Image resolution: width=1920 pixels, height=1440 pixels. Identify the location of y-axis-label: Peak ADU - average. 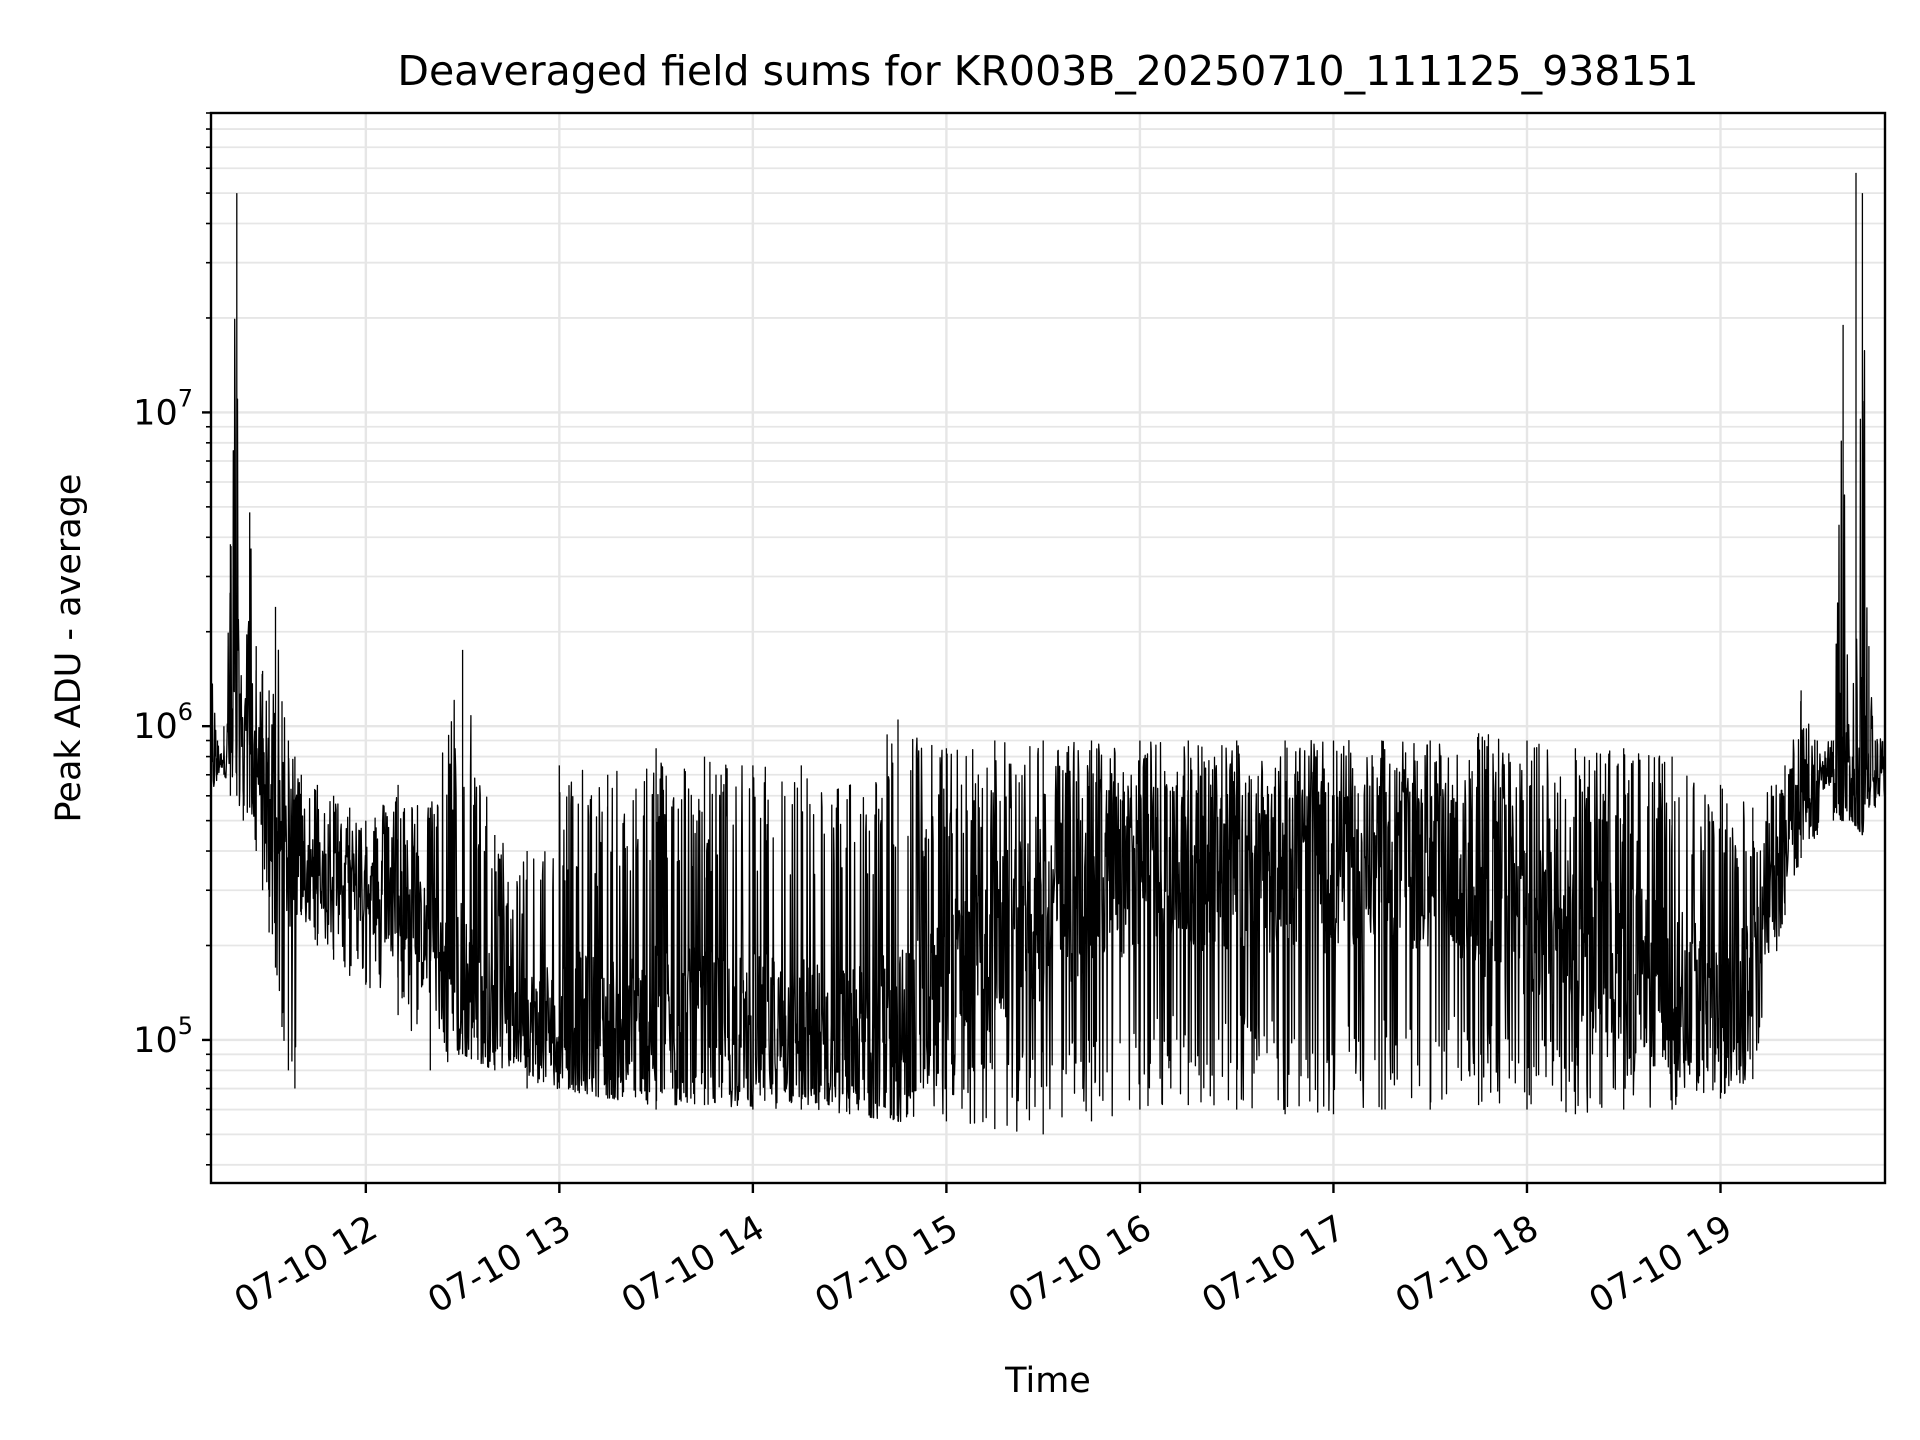
(69, 648).